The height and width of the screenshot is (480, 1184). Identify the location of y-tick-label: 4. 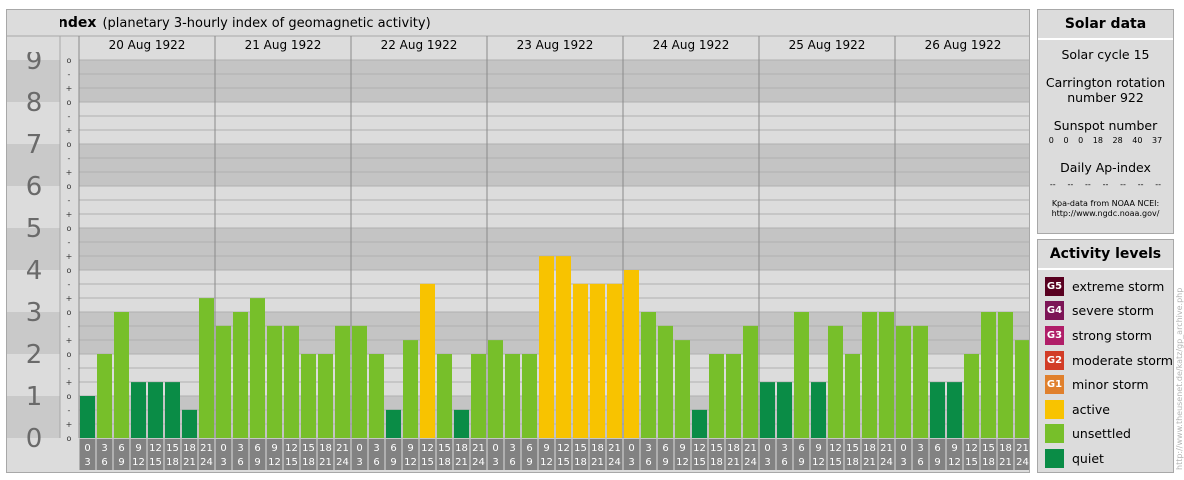
(34, 271).